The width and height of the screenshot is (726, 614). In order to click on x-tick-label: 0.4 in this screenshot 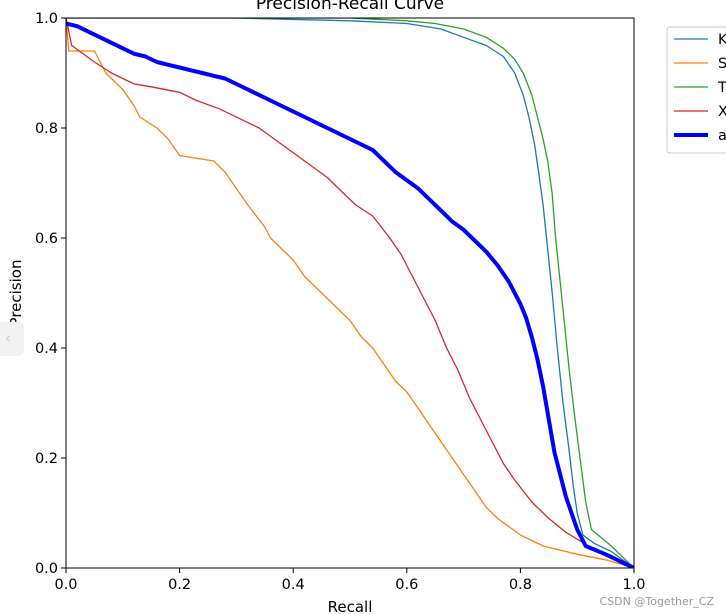, I will do `click(293, 585)`.